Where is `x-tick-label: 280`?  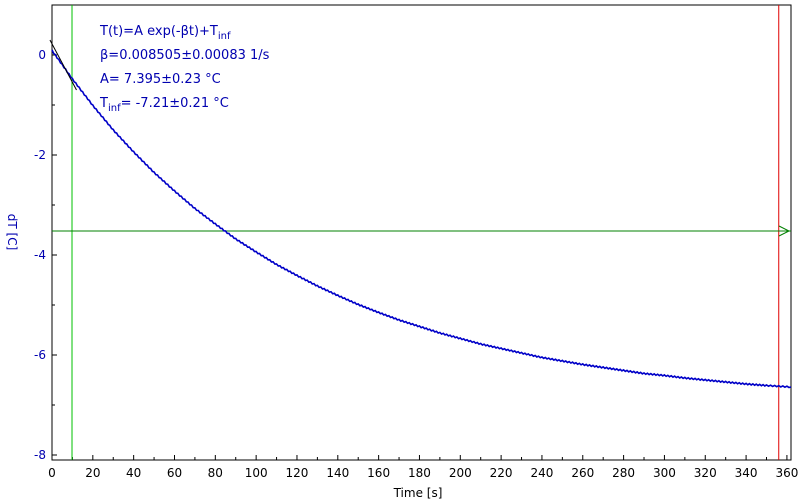 x-tick-label: 280 is located at coordinates (623, 473).